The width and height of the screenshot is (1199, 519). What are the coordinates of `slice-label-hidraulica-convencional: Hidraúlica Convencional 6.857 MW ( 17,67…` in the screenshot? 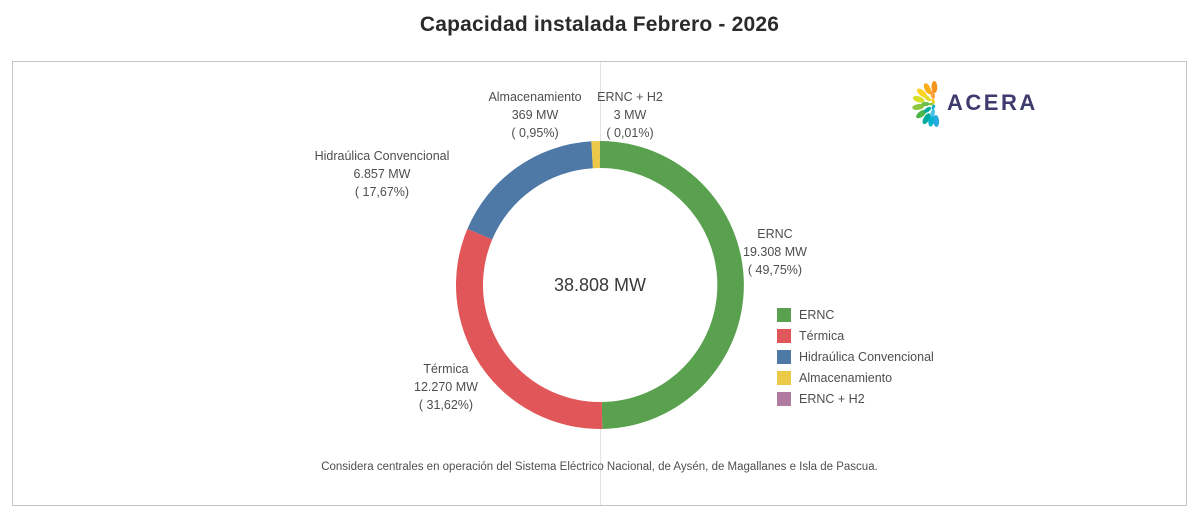 It's located at (382, 174).